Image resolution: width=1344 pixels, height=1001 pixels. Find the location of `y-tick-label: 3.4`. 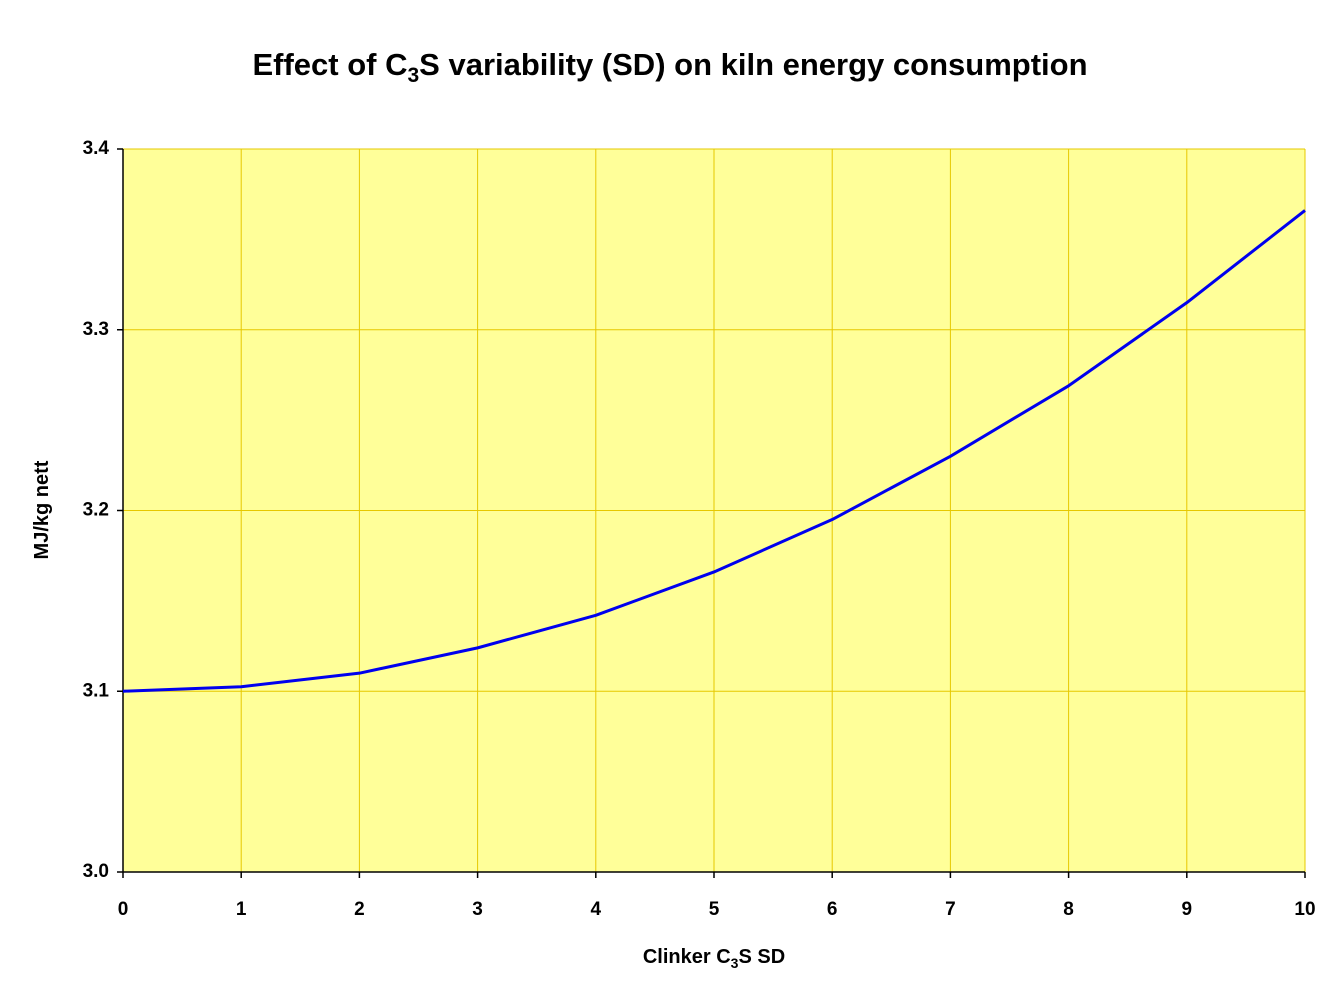

y-tick-label: 3.4 is located at coordinates (96, 148).